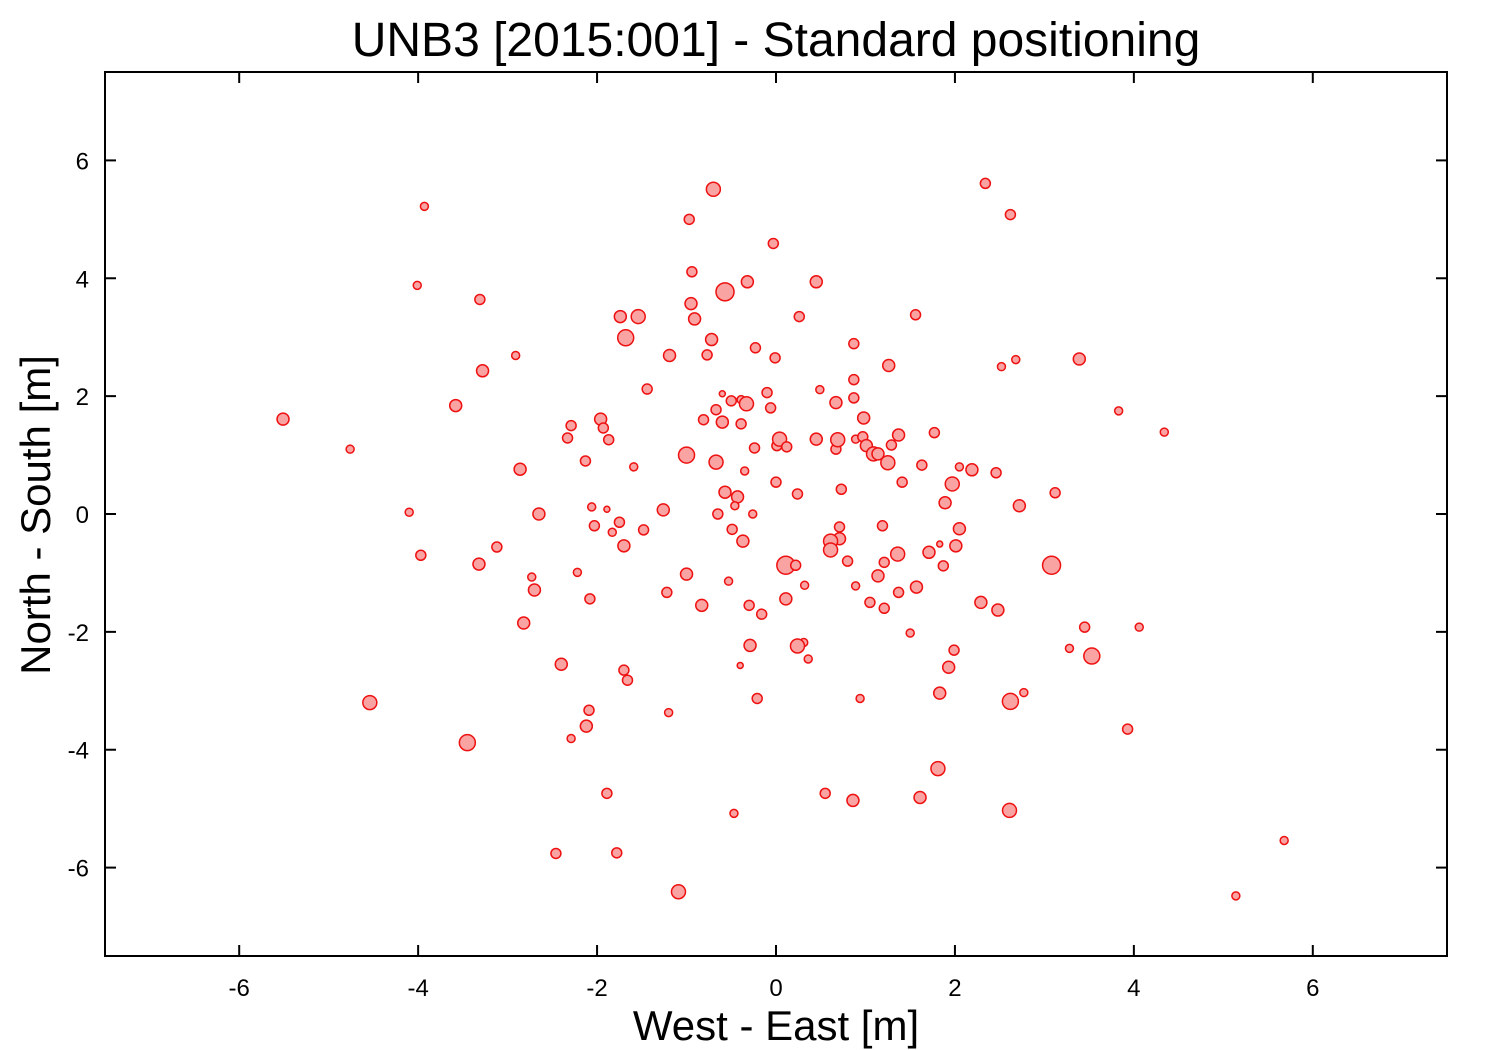 This screenshot has height=1050, width=1500. I want to click on y-axis-label: North - South [m], so click(35, 515).